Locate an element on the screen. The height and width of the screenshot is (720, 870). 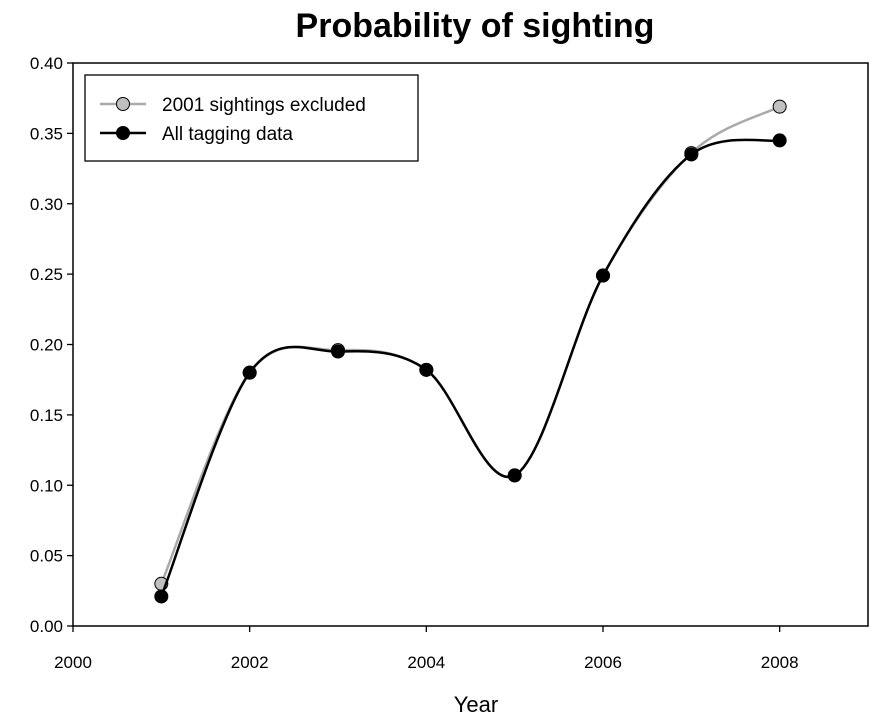
chart-title: Probability of sighting is located at coordinates (475, 26).